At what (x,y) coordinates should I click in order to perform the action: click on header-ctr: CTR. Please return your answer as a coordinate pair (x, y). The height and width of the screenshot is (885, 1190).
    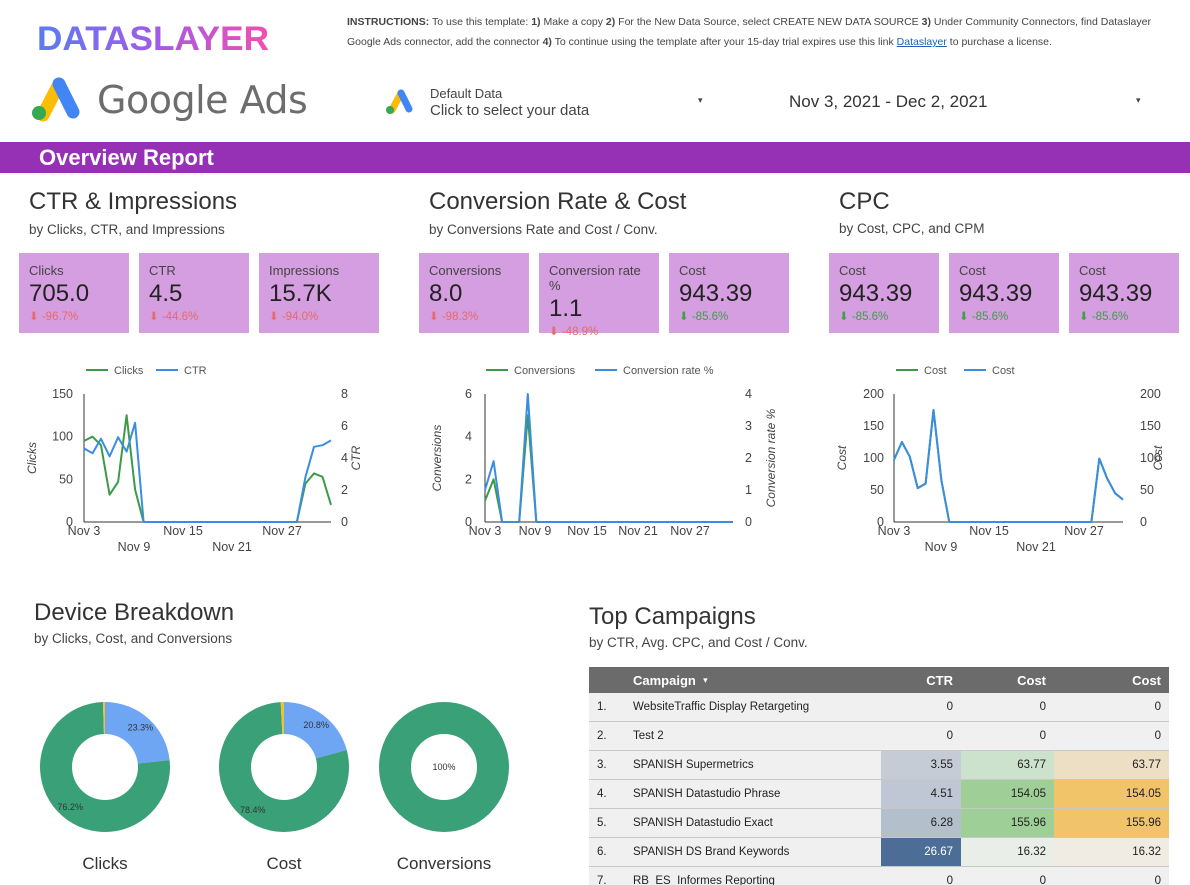
    Looking at the image, I should click on (939, 680).